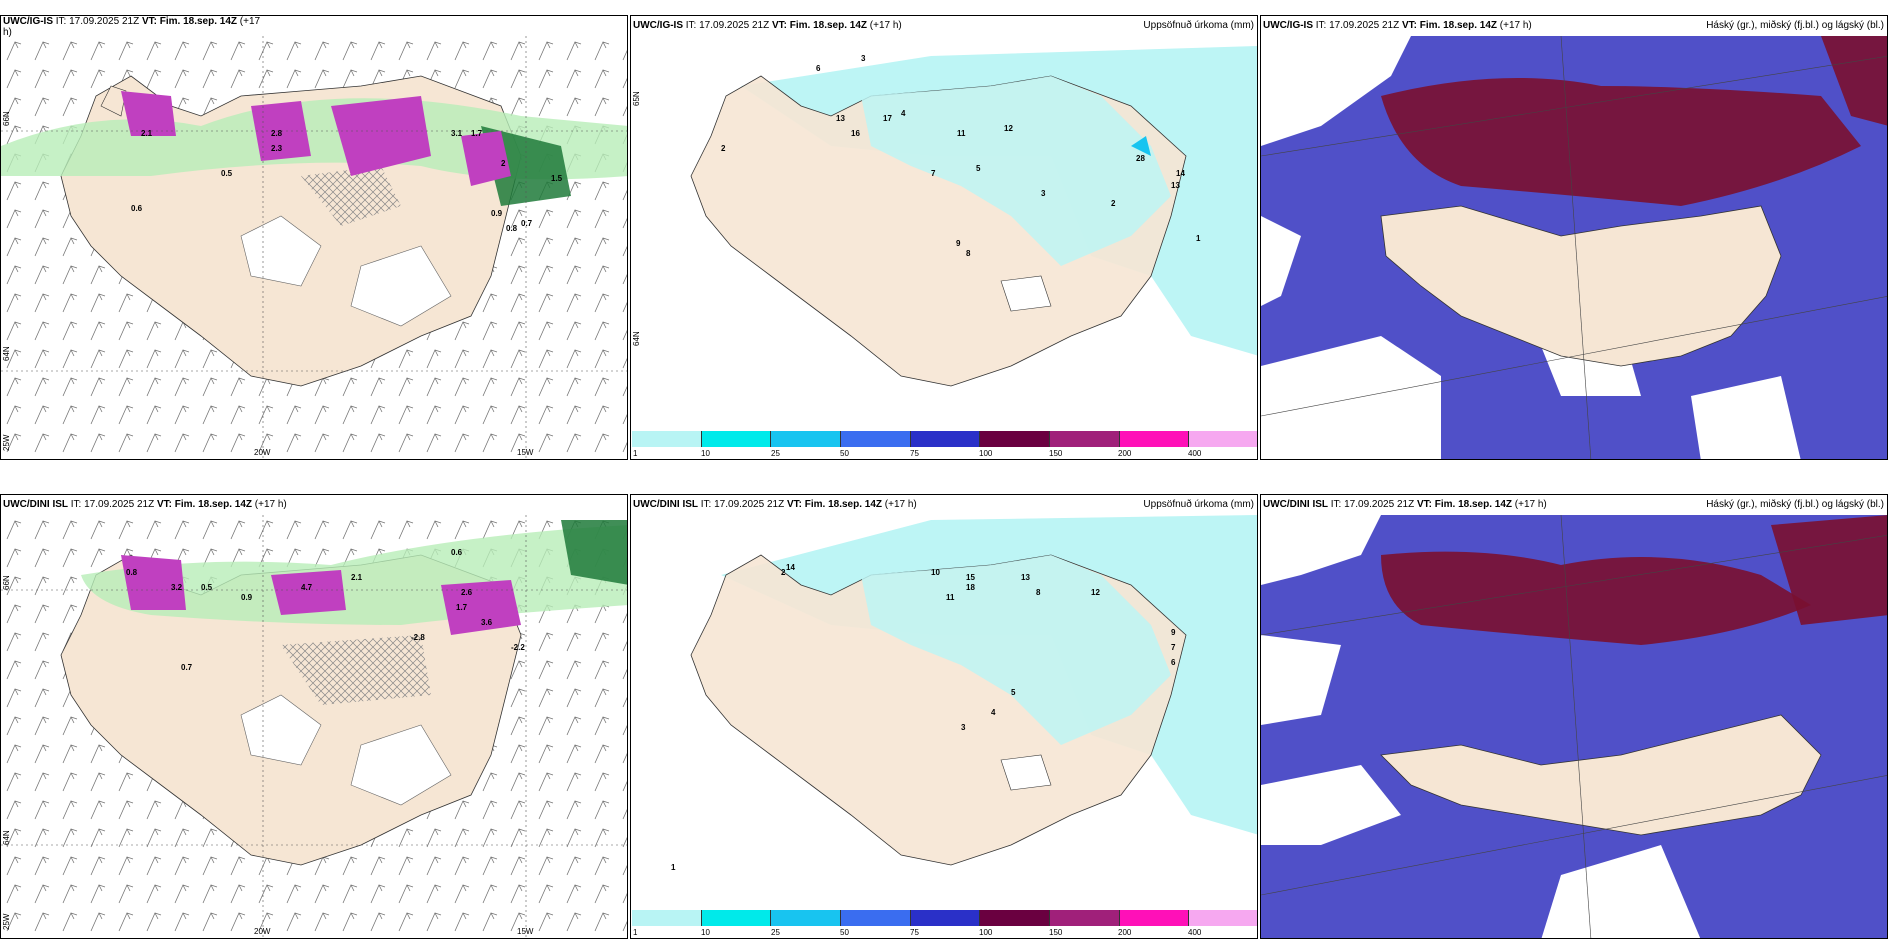  What do you see at coordinates (525, 452) in the screenshot?
I see `lon-label: 15W` at bounding box center [525, 452].